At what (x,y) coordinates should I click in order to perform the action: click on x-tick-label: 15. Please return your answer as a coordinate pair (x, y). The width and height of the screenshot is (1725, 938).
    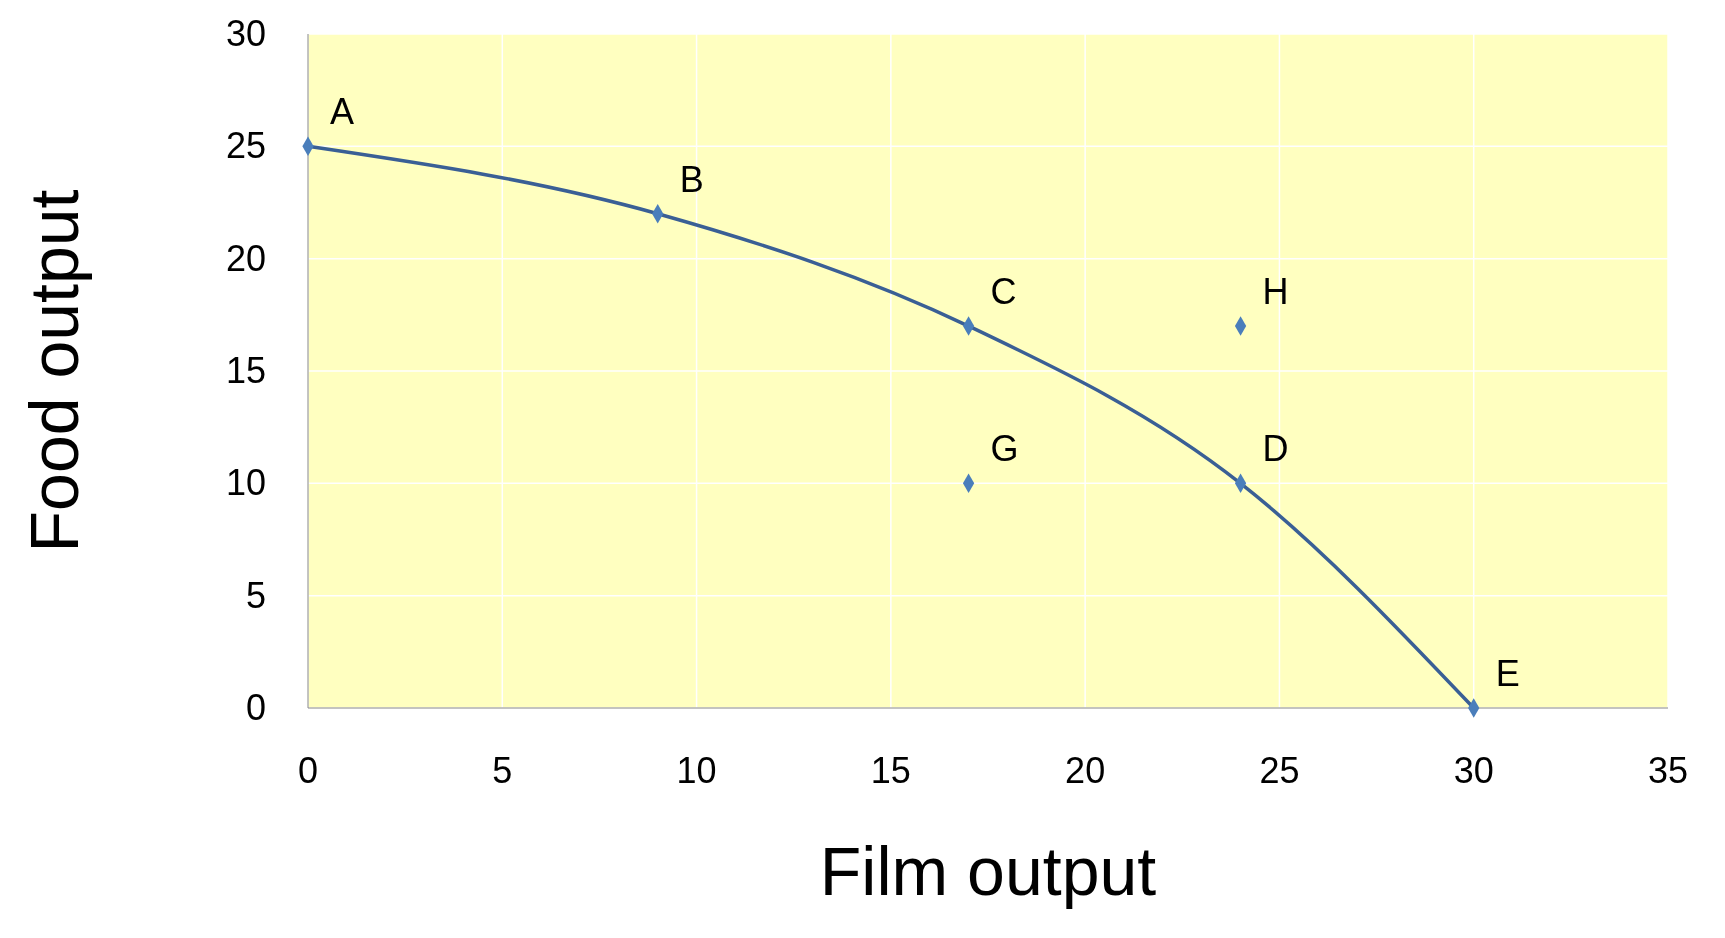
    Looking at the image, I should click on (890, 770).